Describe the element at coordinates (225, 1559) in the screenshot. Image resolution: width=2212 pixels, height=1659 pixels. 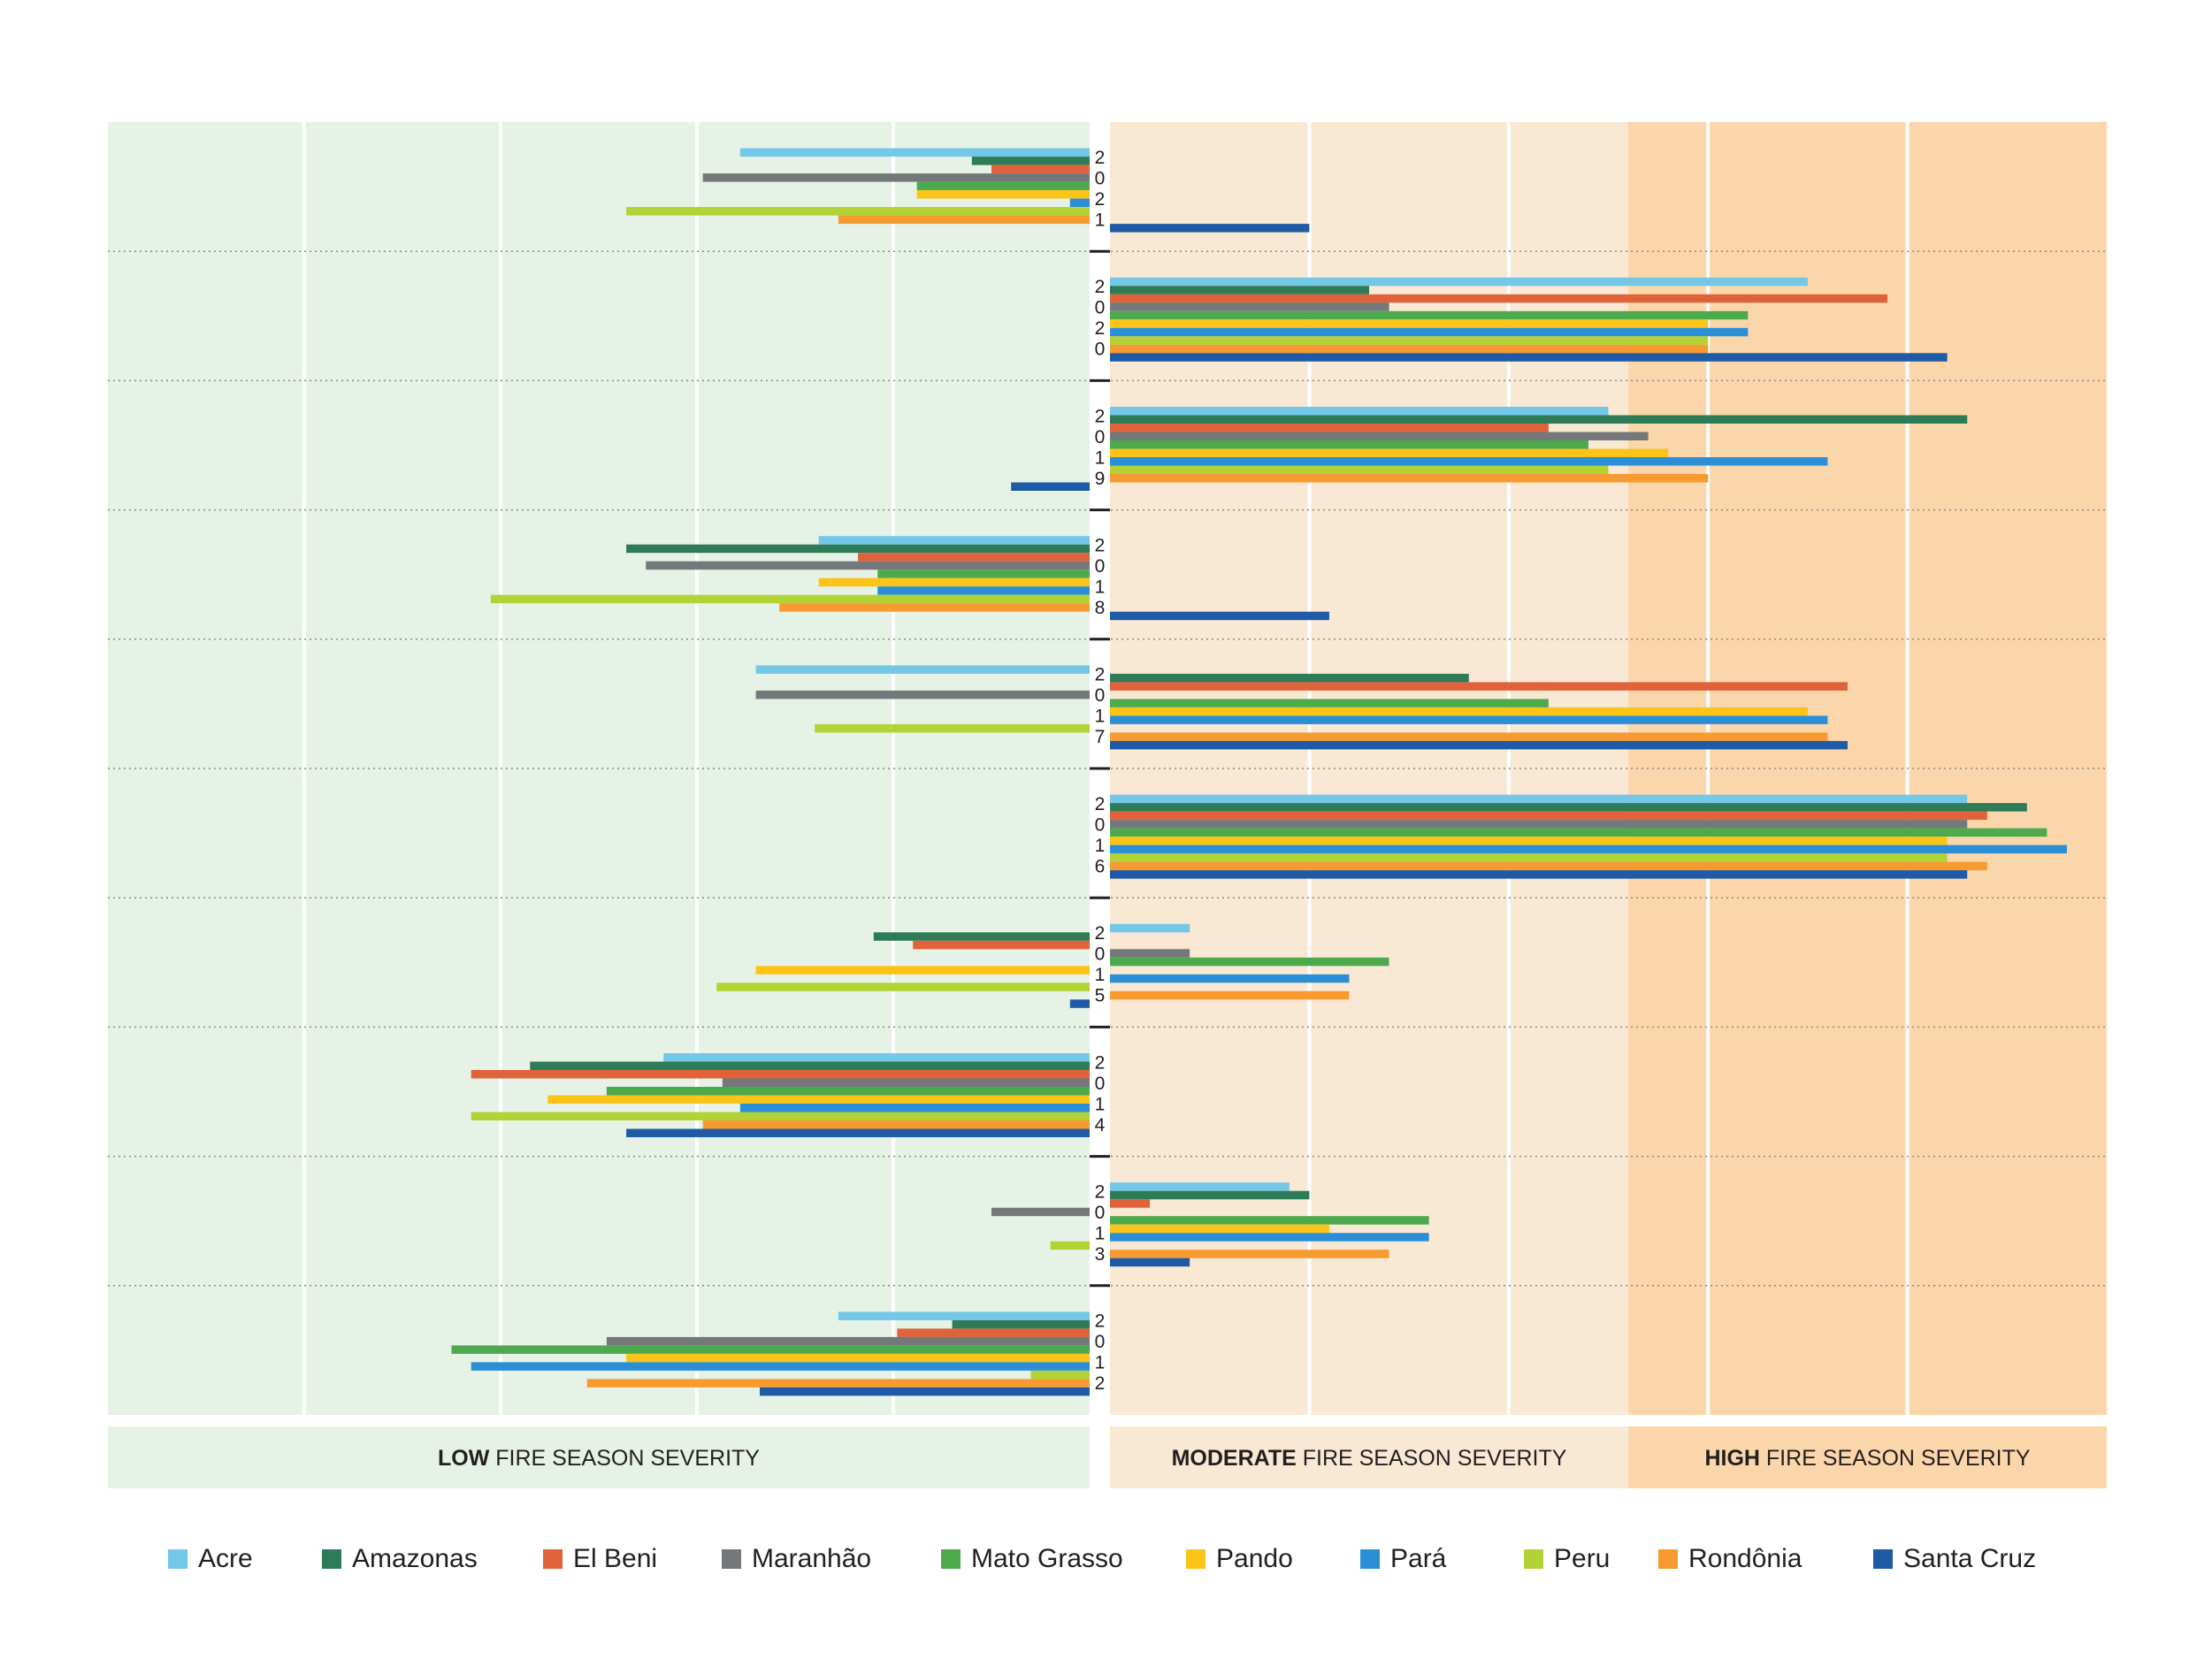
I see `legend-label: Acre` at that location.